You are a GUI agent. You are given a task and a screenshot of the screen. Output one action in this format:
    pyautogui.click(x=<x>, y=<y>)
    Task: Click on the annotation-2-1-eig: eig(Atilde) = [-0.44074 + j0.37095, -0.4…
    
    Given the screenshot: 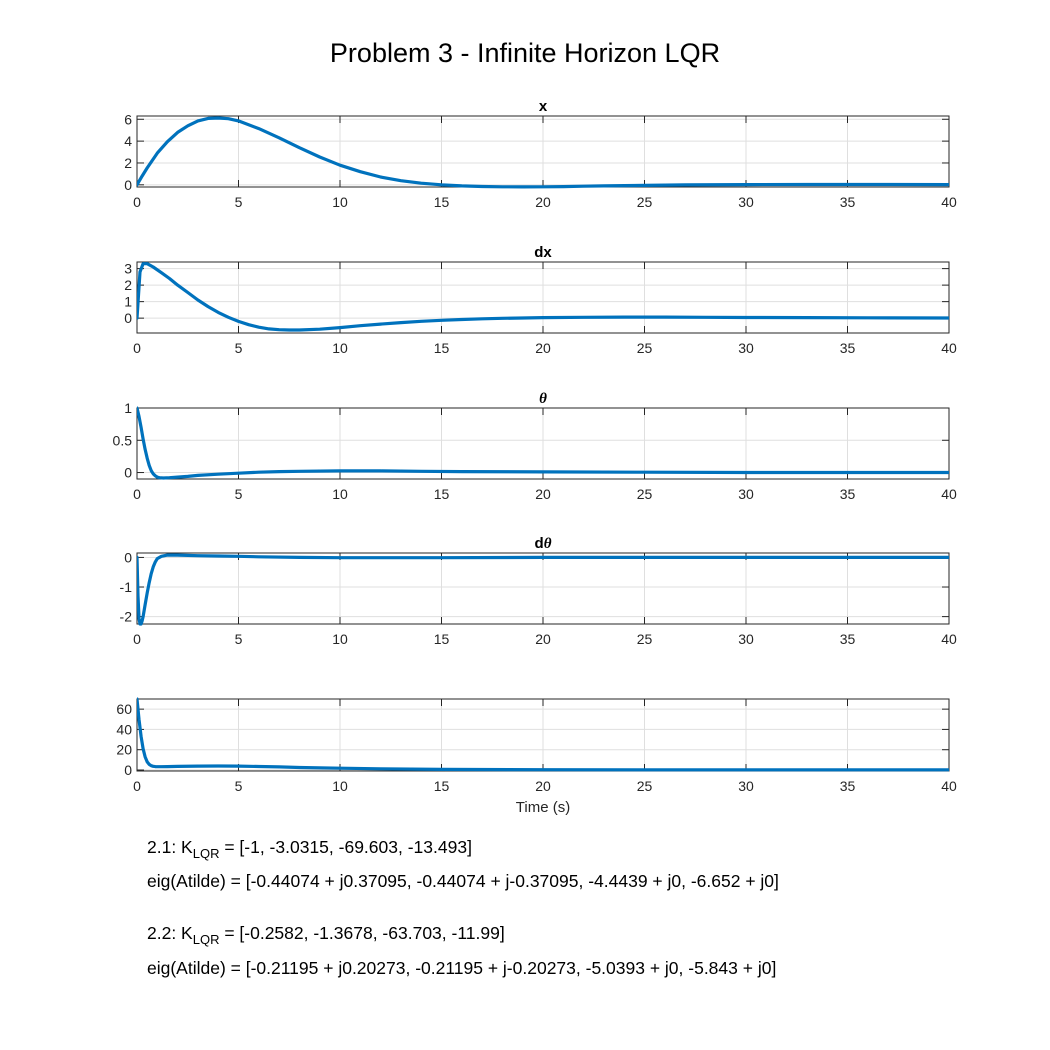 What is the action you would take?
    pyautogui.click(x=463, y=881)
    